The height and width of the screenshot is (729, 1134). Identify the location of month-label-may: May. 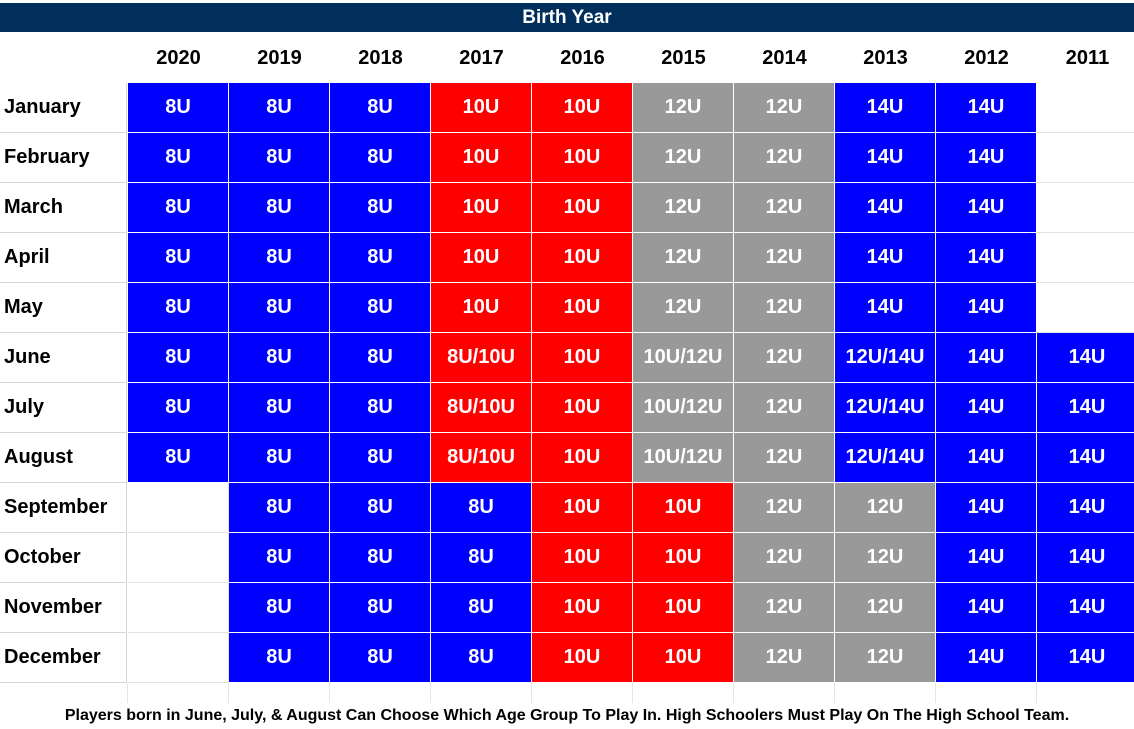
(63, 308).